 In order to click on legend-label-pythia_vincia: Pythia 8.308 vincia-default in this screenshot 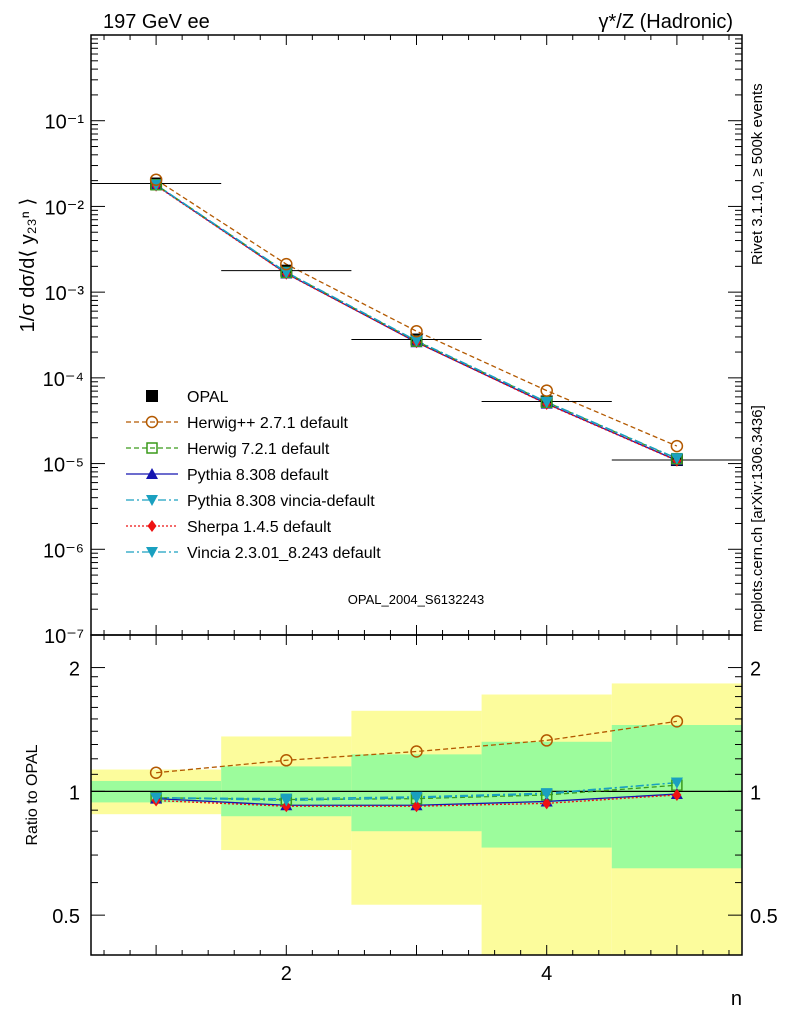, I will do `click(281, 501)`.